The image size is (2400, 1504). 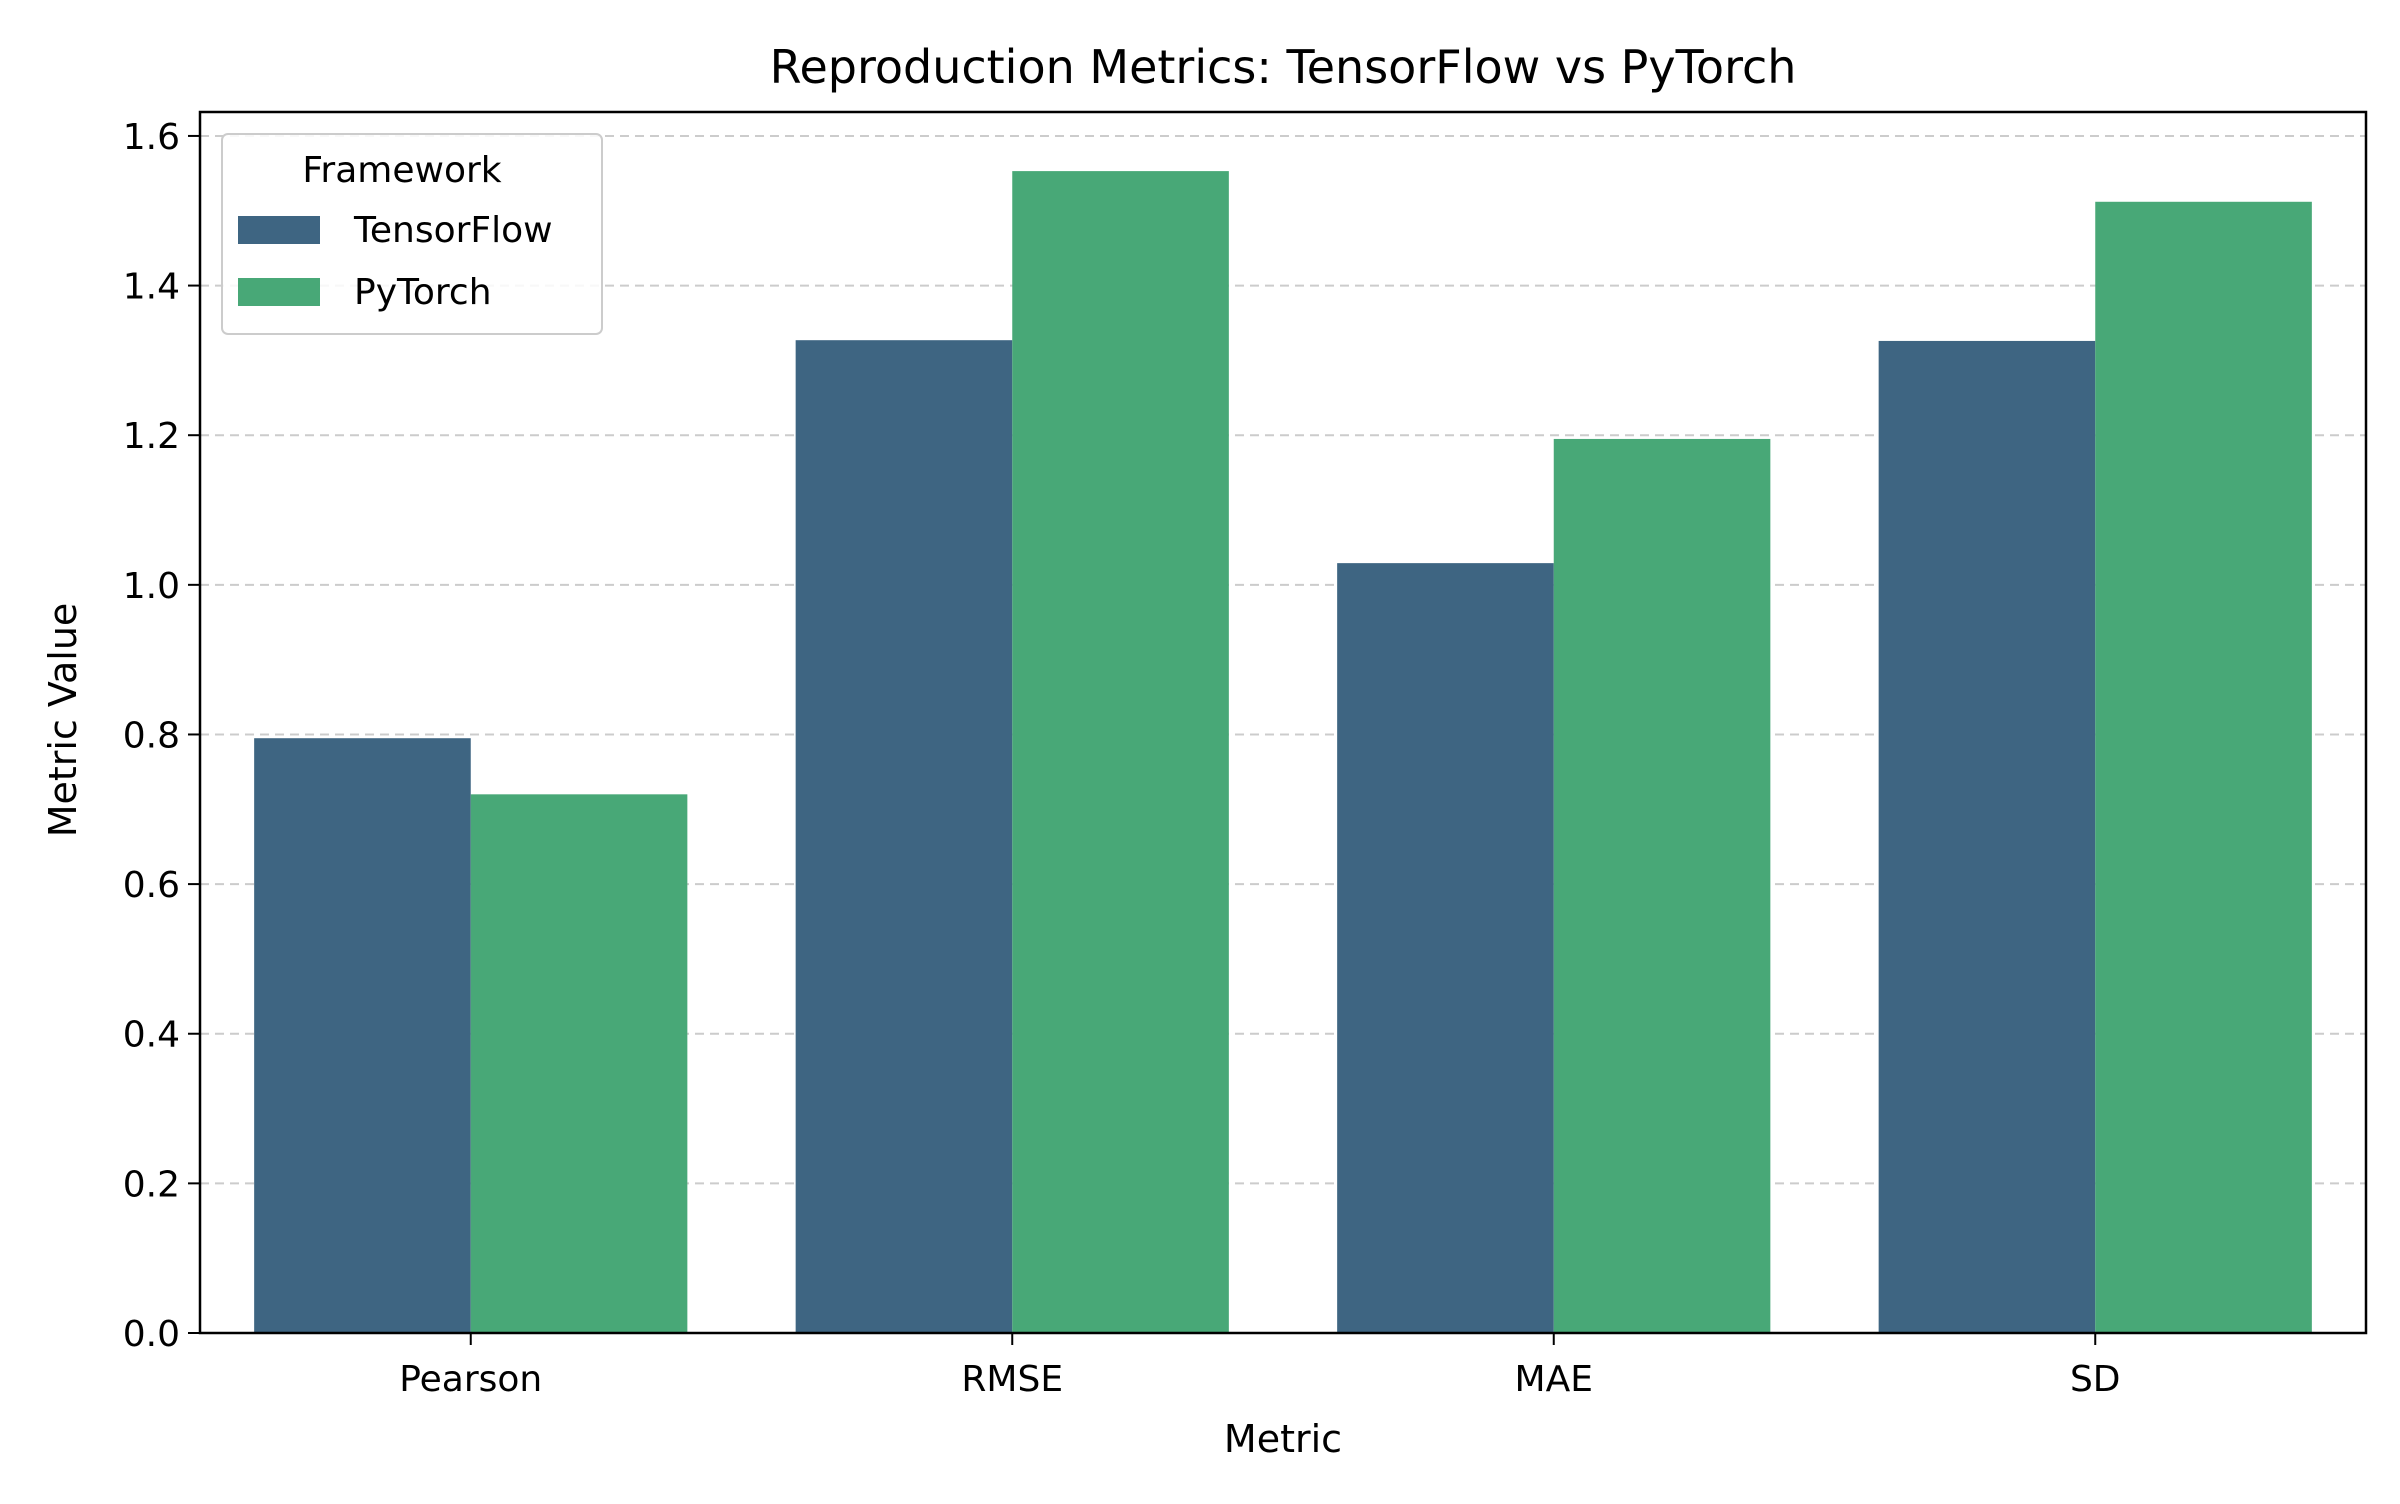 I want to click on bar-pytorch-rmse, so click(x=1120, y=752).